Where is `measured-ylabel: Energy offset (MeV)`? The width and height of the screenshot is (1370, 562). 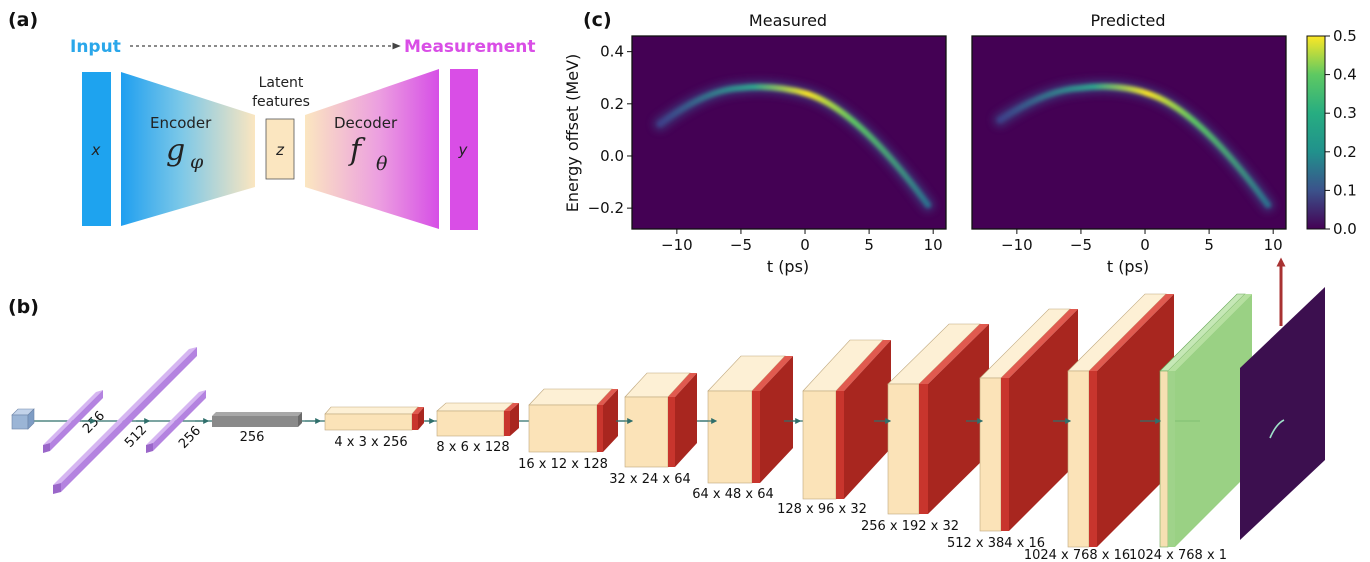
measured-ylabel: Energy offset (MeV) is located at coordinates (572, 133).